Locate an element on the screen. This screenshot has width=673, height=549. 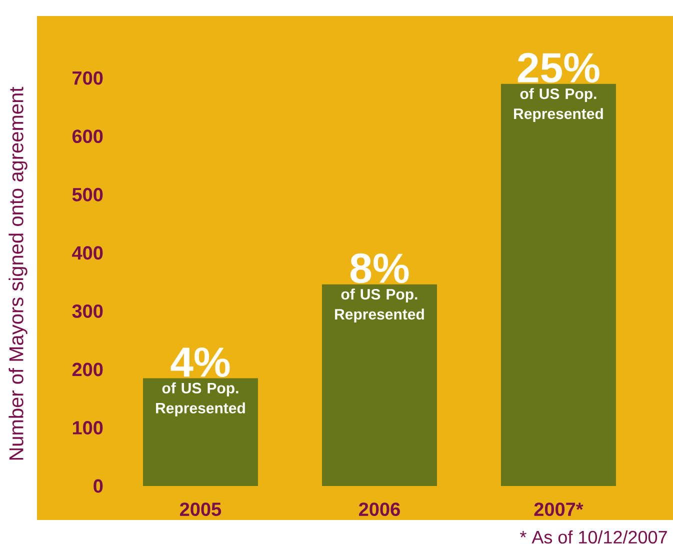
y-axis-title: Number of Mayors signed onto agreement is located at coordinates (18, 273).